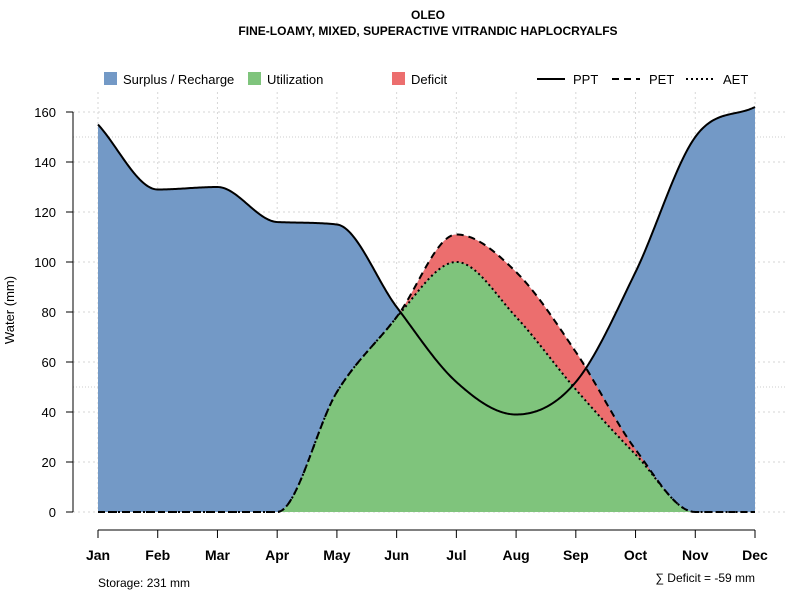 This screenshot has width=800, height=600. I want to click on x-tick-label: Oct, so click(636, 555).